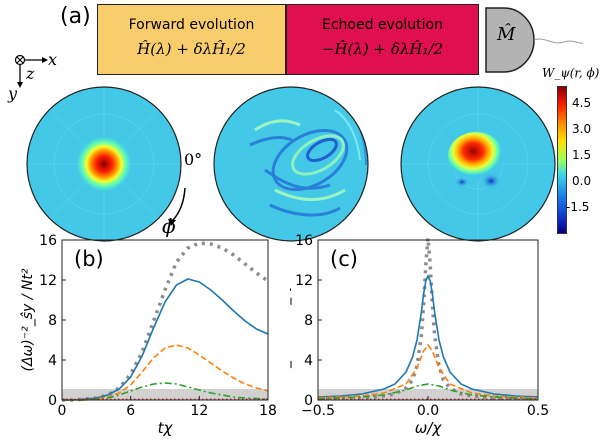  Describe the element at coordinates (75, 16) in the screenshot. I see `panel-label-a: (a)` at that location.